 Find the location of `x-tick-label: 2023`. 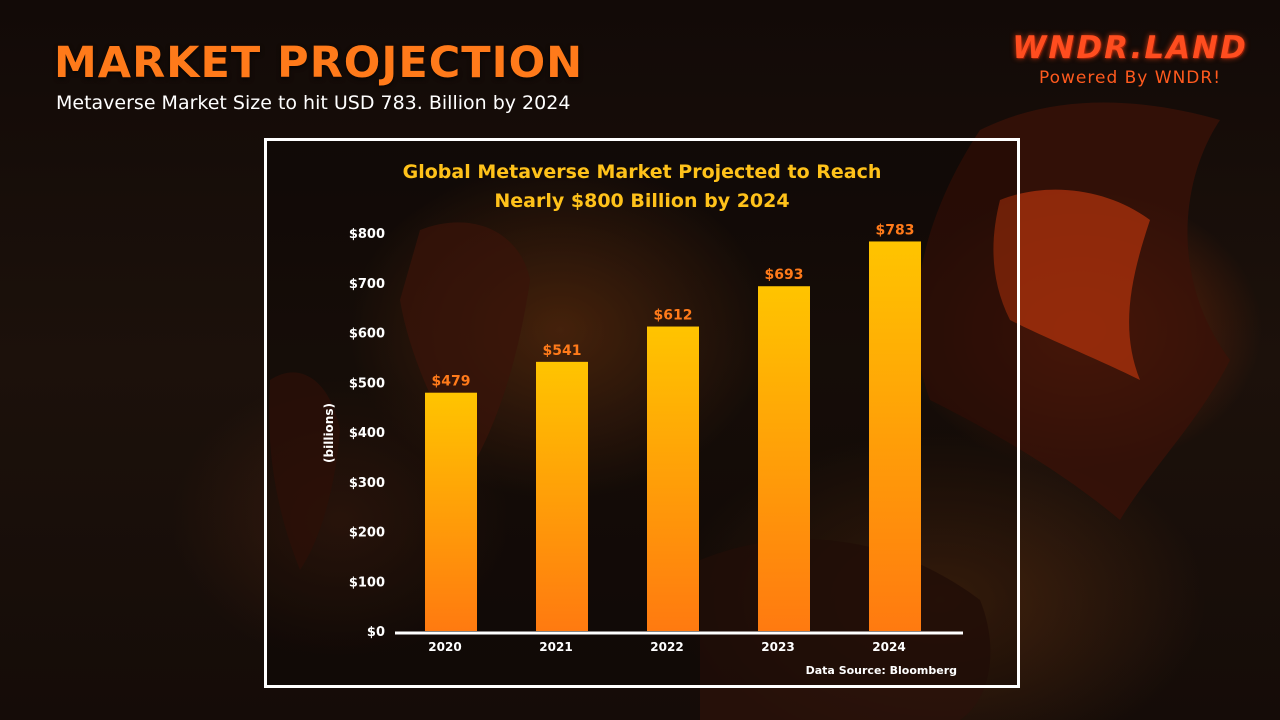

x-tick-label: 2023 is located at coordinates (777, 647).